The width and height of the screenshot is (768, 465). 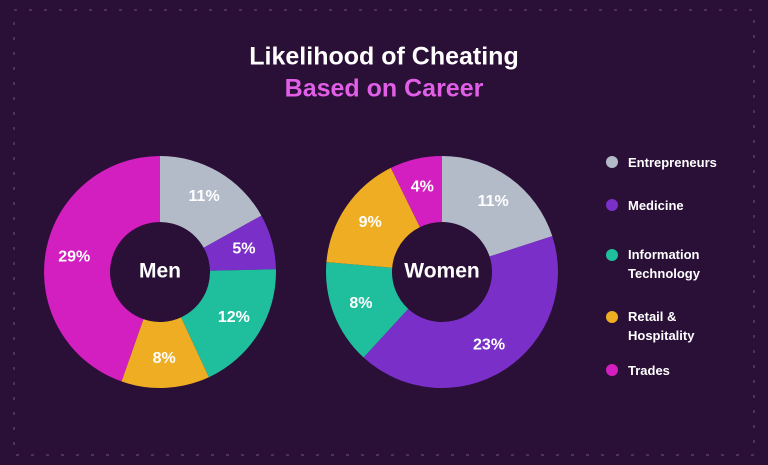 What do you see at coordinates (489, 344) in the screenshot?
I see `value-label: 23%` at bounding box center [489, 344].